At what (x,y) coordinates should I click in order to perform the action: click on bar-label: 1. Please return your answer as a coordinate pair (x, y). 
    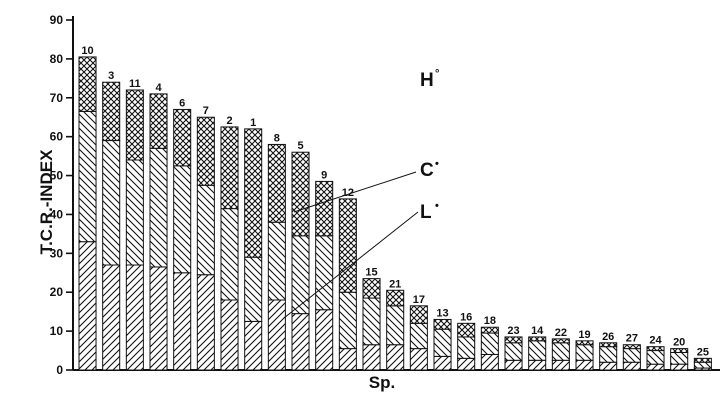
    Looking at the image, I should click on (253, 123).